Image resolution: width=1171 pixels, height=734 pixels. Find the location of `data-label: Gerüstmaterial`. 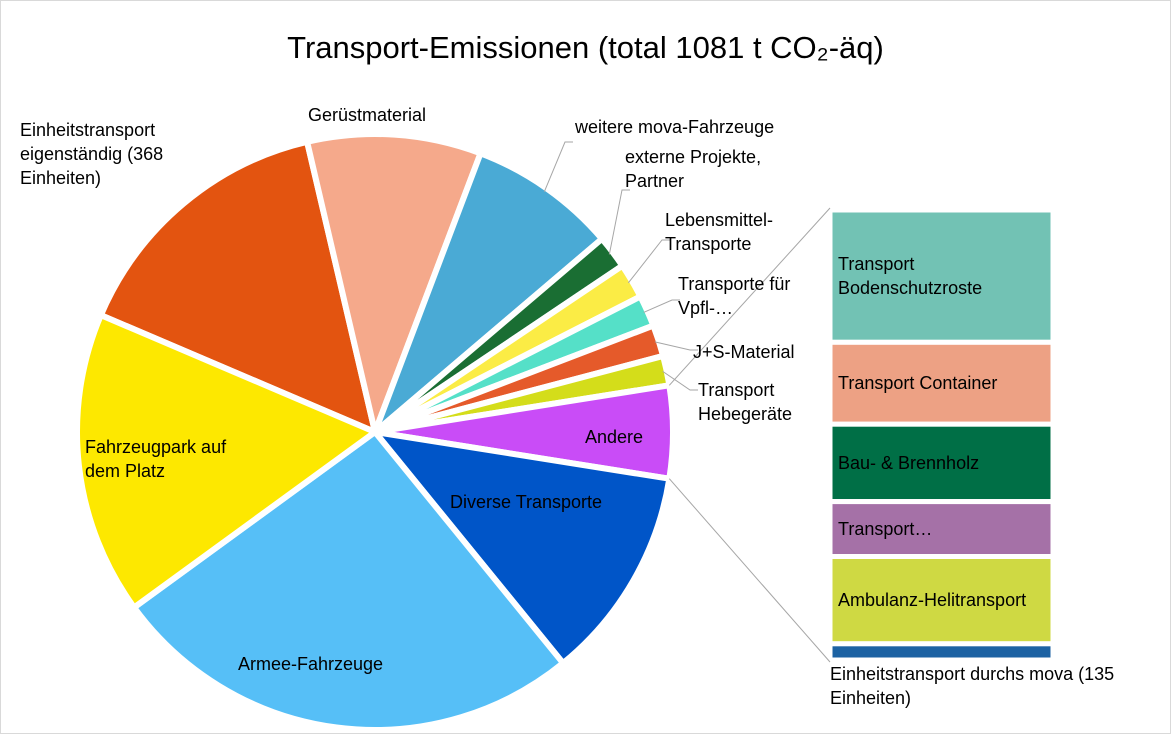

data-label: Gerüstmaterial is located at coordinates (367, 115).